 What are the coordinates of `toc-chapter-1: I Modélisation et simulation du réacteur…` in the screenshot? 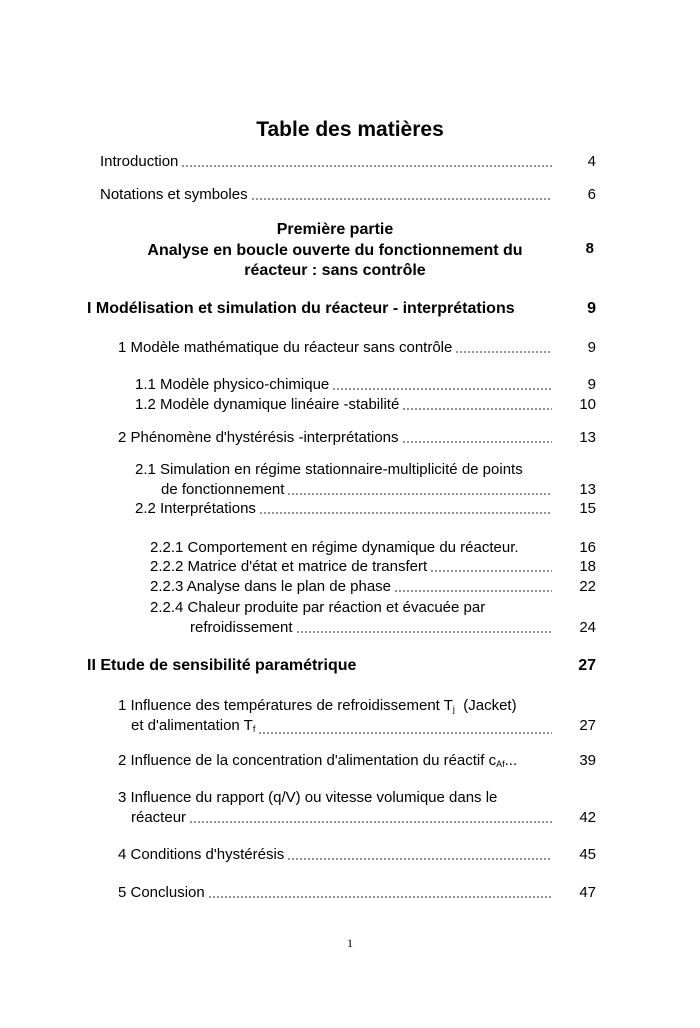 It's located at (341, 308).